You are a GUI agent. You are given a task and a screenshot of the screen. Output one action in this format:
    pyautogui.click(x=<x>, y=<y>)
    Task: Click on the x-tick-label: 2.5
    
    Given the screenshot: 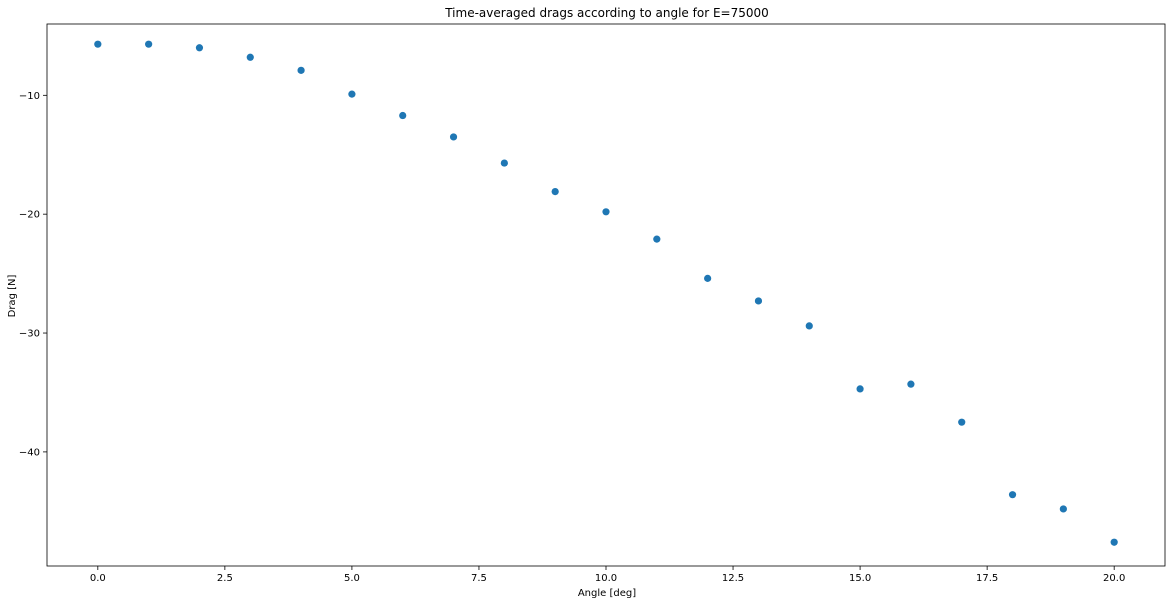 What is the action you would take?
    pyautogui.click(x=225, y=578)
    